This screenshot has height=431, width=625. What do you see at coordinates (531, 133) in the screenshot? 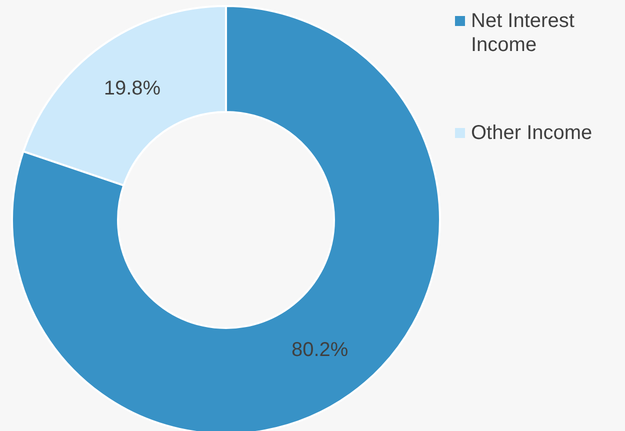
I see `legend-label: Other Income` at bounding box center [531, 133].